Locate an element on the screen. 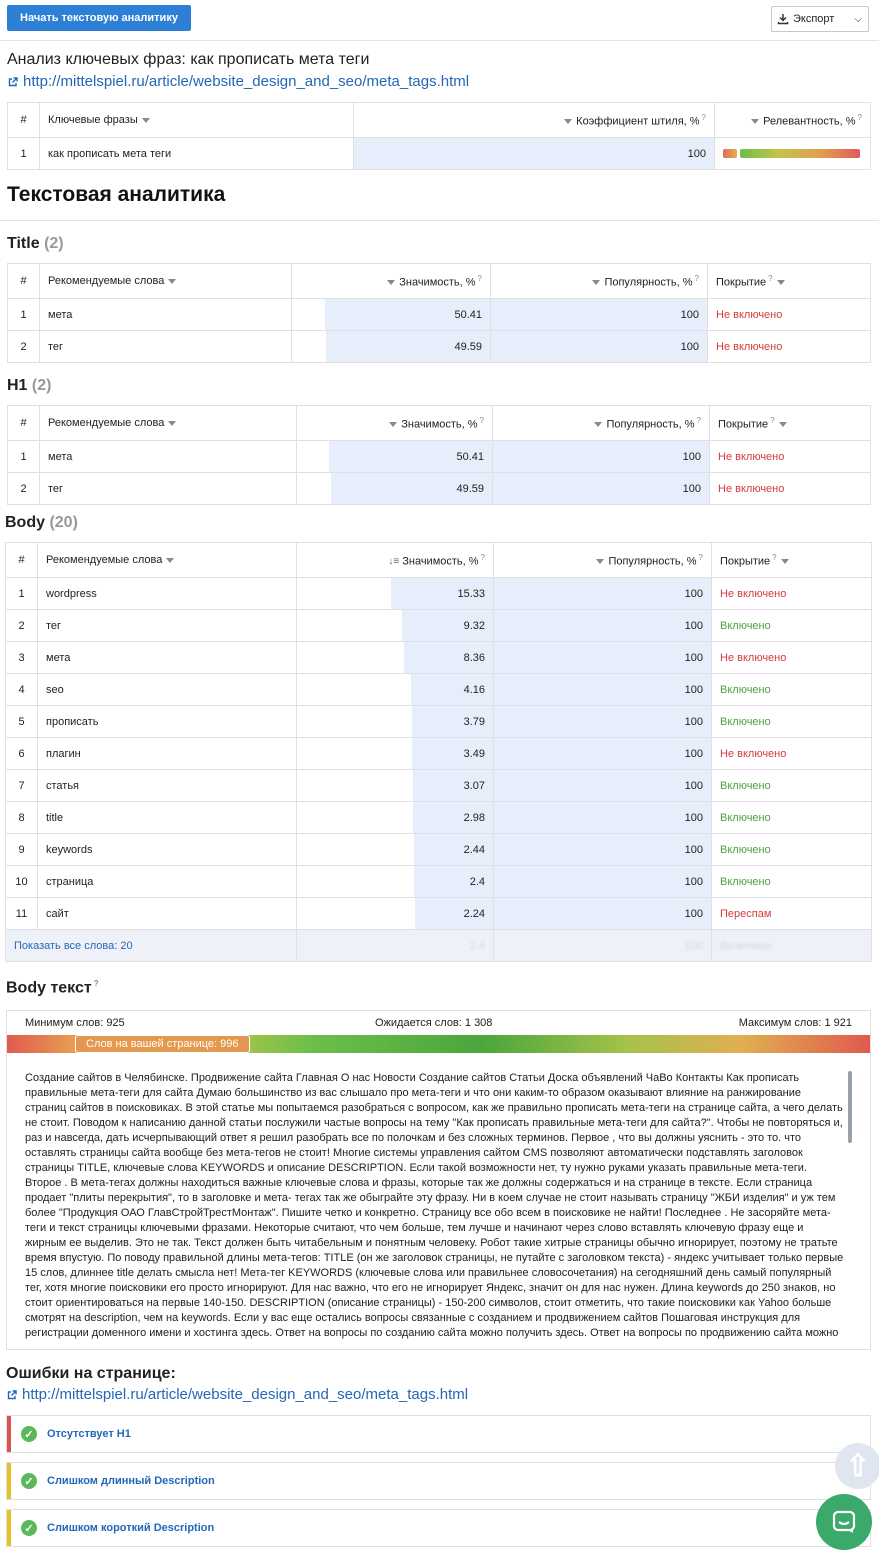 Image resolution: width=879 pixels, height=1553 pixels. h1-section-heading: H1 (2) is located at coordinates (29, 385).